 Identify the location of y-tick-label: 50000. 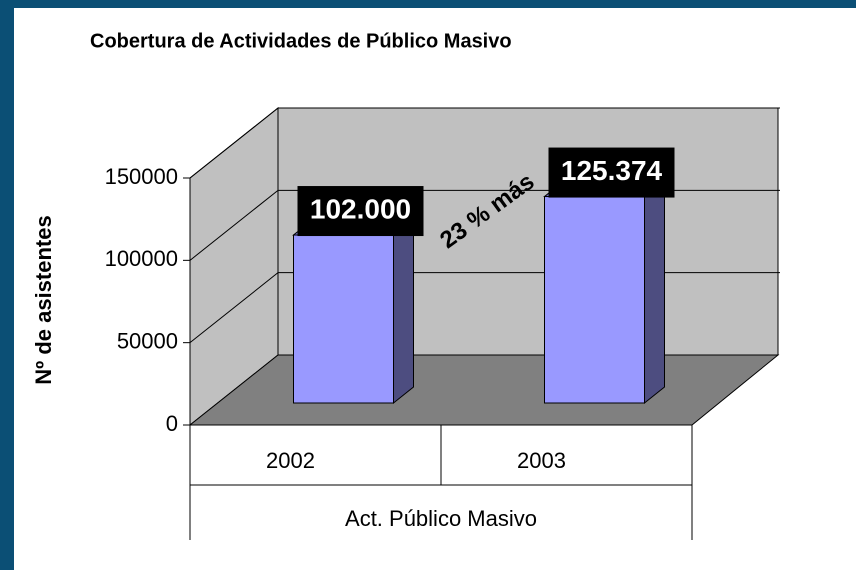
(147, 340).